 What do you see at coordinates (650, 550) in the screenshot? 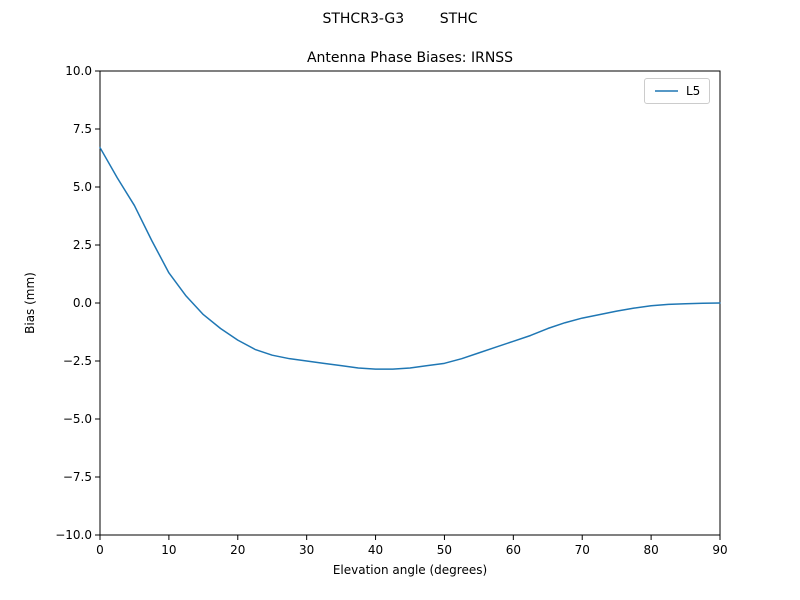
I see `x-tick-label: 80` at bounding box center [650, 550].